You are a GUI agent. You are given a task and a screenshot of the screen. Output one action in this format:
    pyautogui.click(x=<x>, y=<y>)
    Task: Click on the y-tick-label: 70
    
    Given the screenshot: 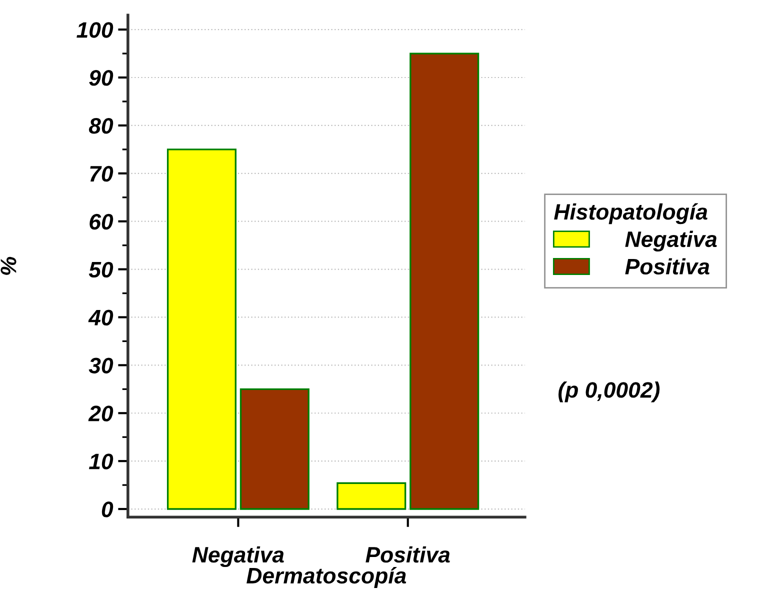 What is the action you would take?
    pyautogui.click(x=102, y=174)
    